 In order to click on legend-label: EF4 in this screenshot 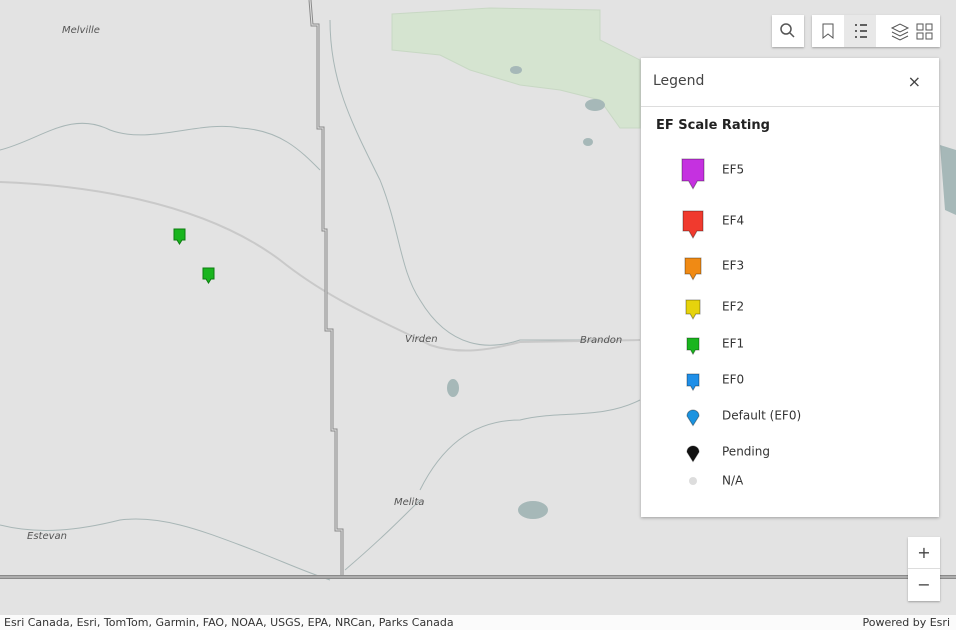, I will do `click(733, 221)`.